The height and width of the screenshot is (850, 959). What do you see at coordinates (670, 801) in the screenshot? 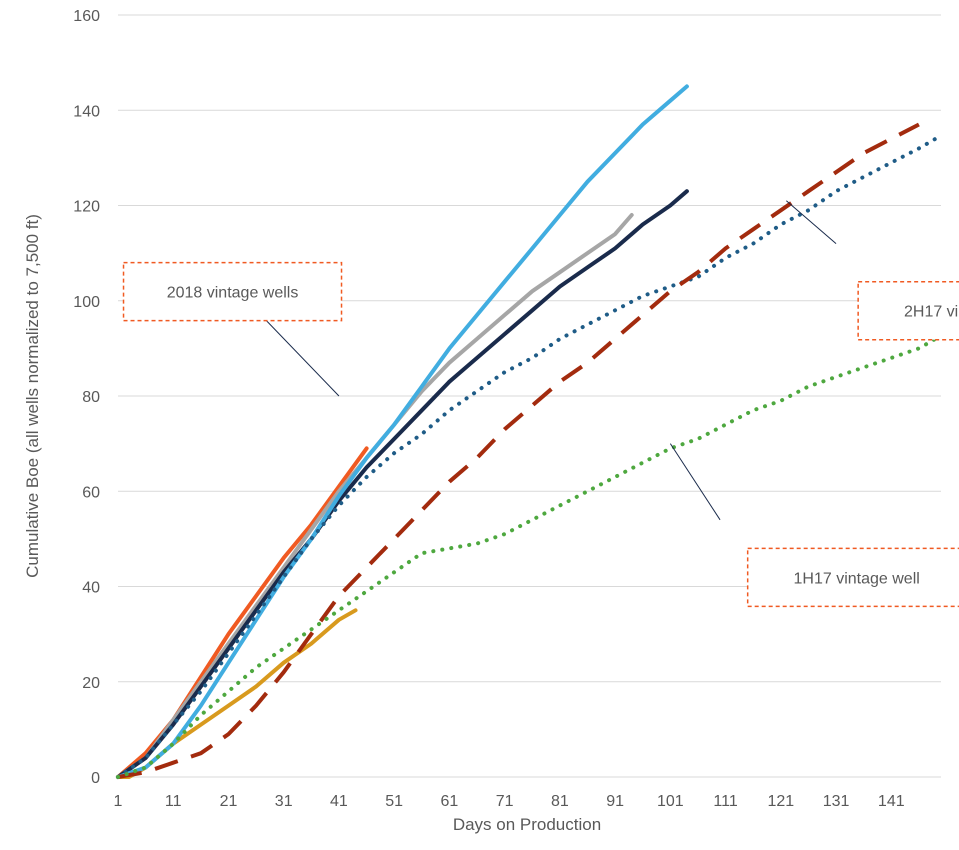
I see `x-tick-label: 101` at bounding box center [670, 801].